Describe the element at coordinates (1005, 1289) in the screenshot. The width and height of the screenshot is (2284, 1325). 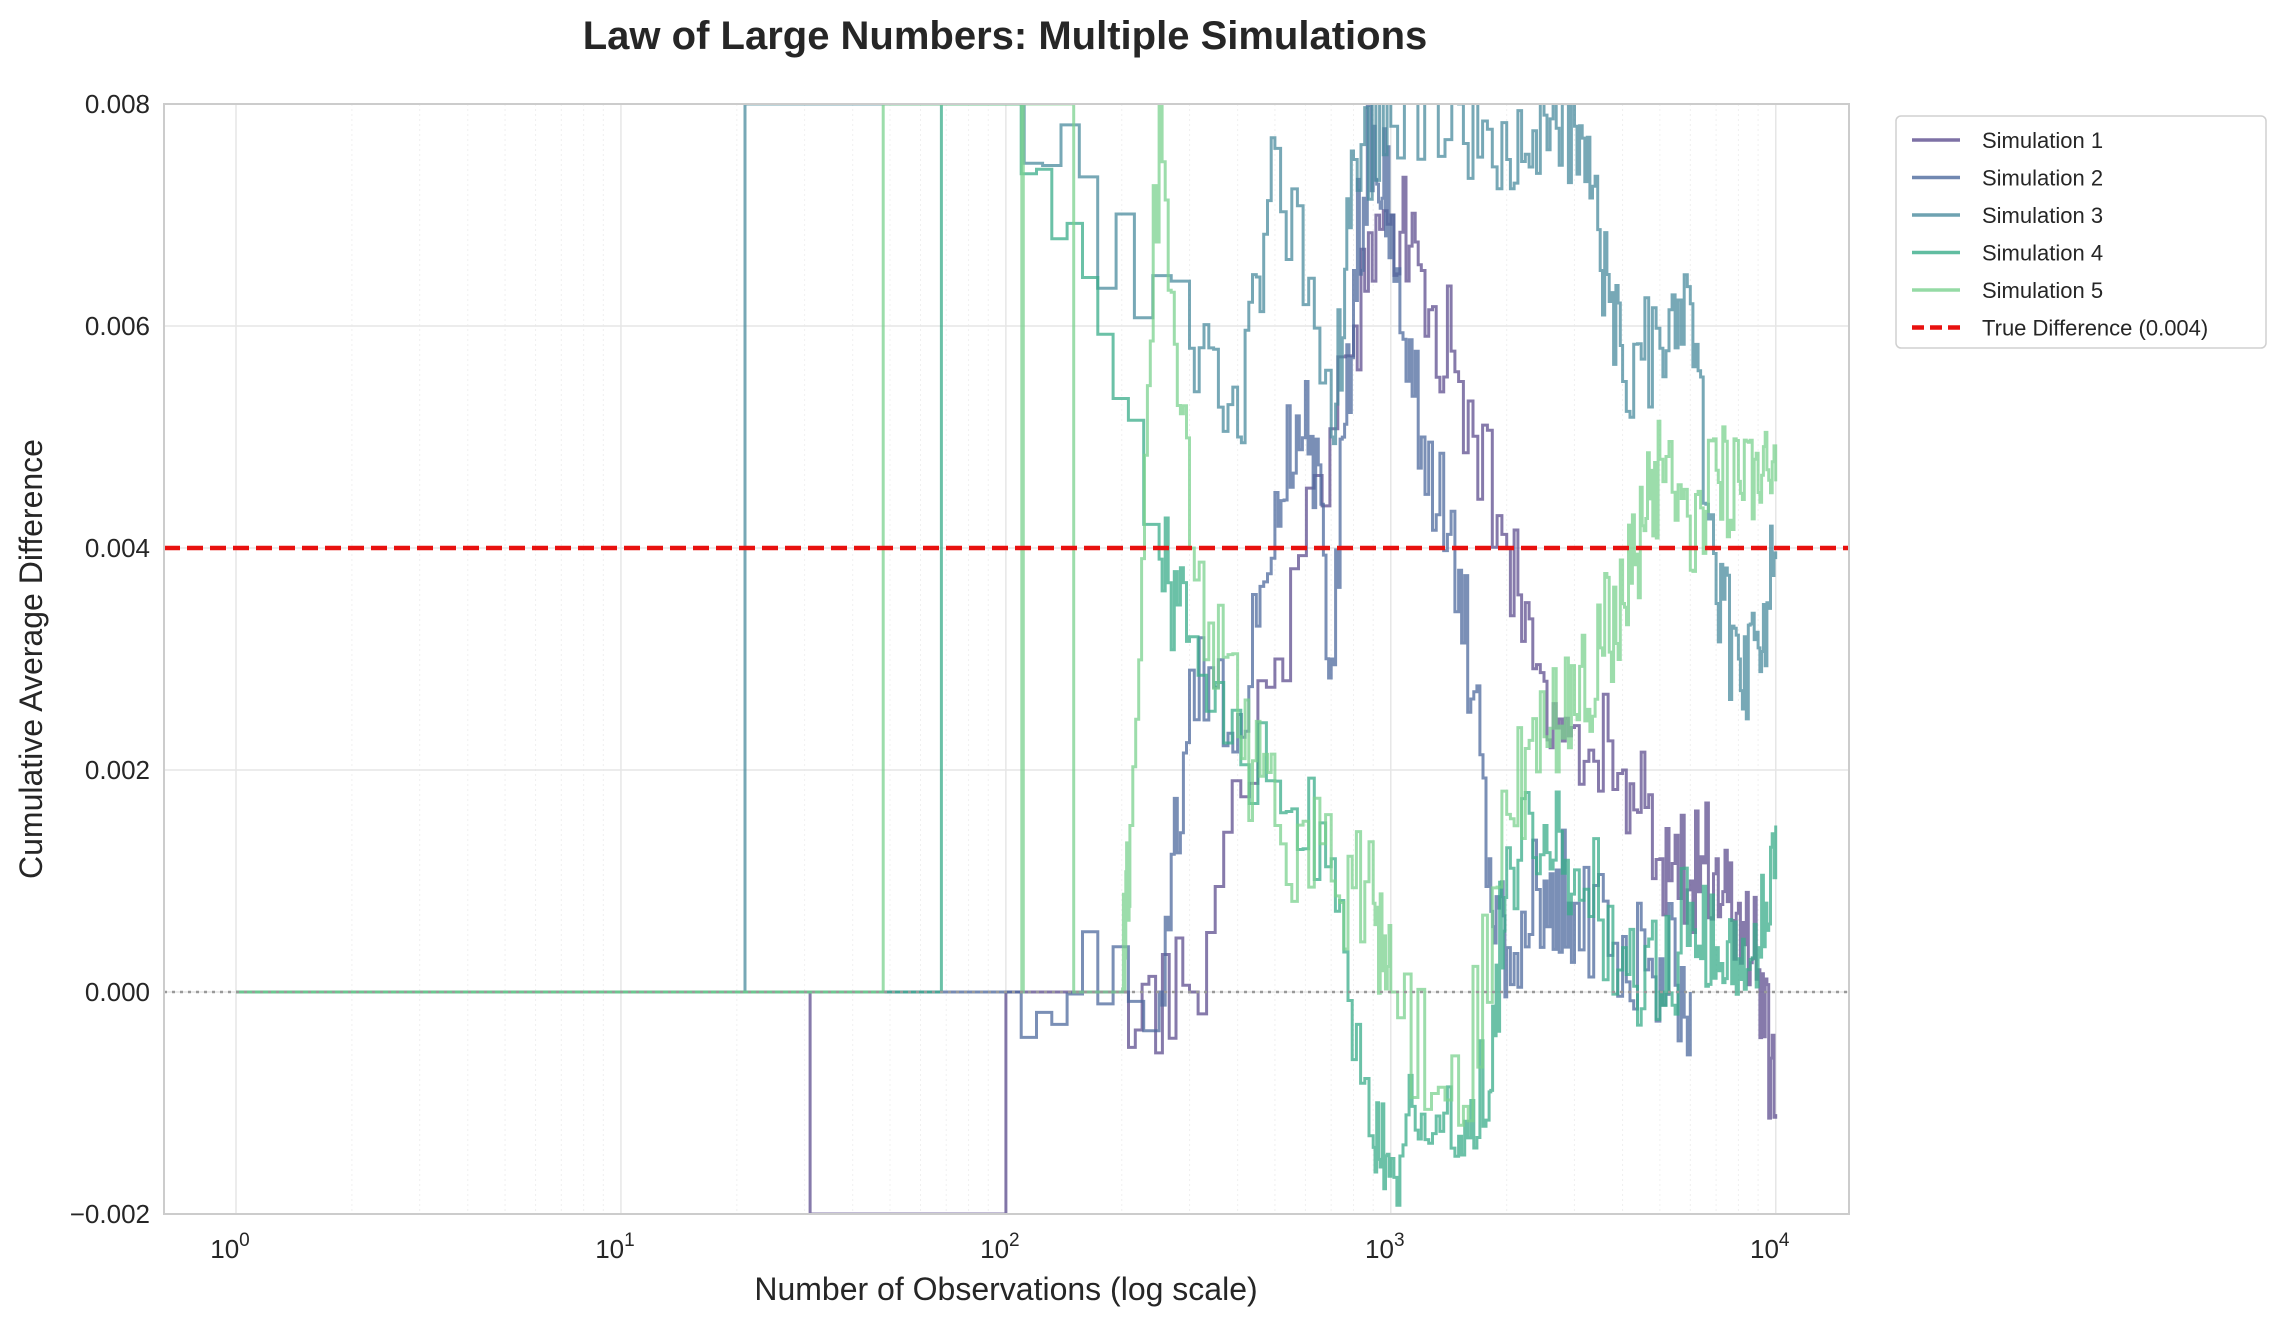
I see `x-axis-label: Number of Observations (log scale)` at that location.